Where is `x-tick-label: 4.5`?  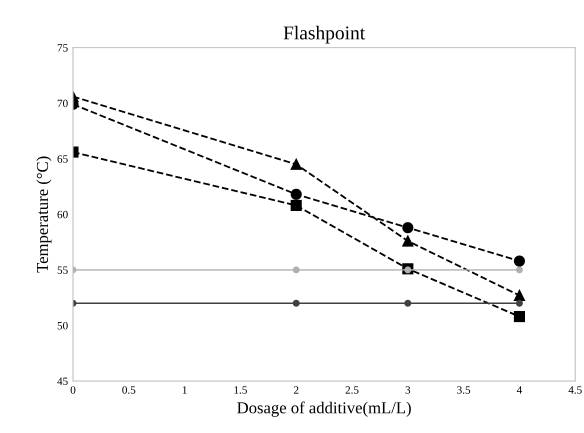 x-tick-label: 4.5 is located at coordinates (575, 390).